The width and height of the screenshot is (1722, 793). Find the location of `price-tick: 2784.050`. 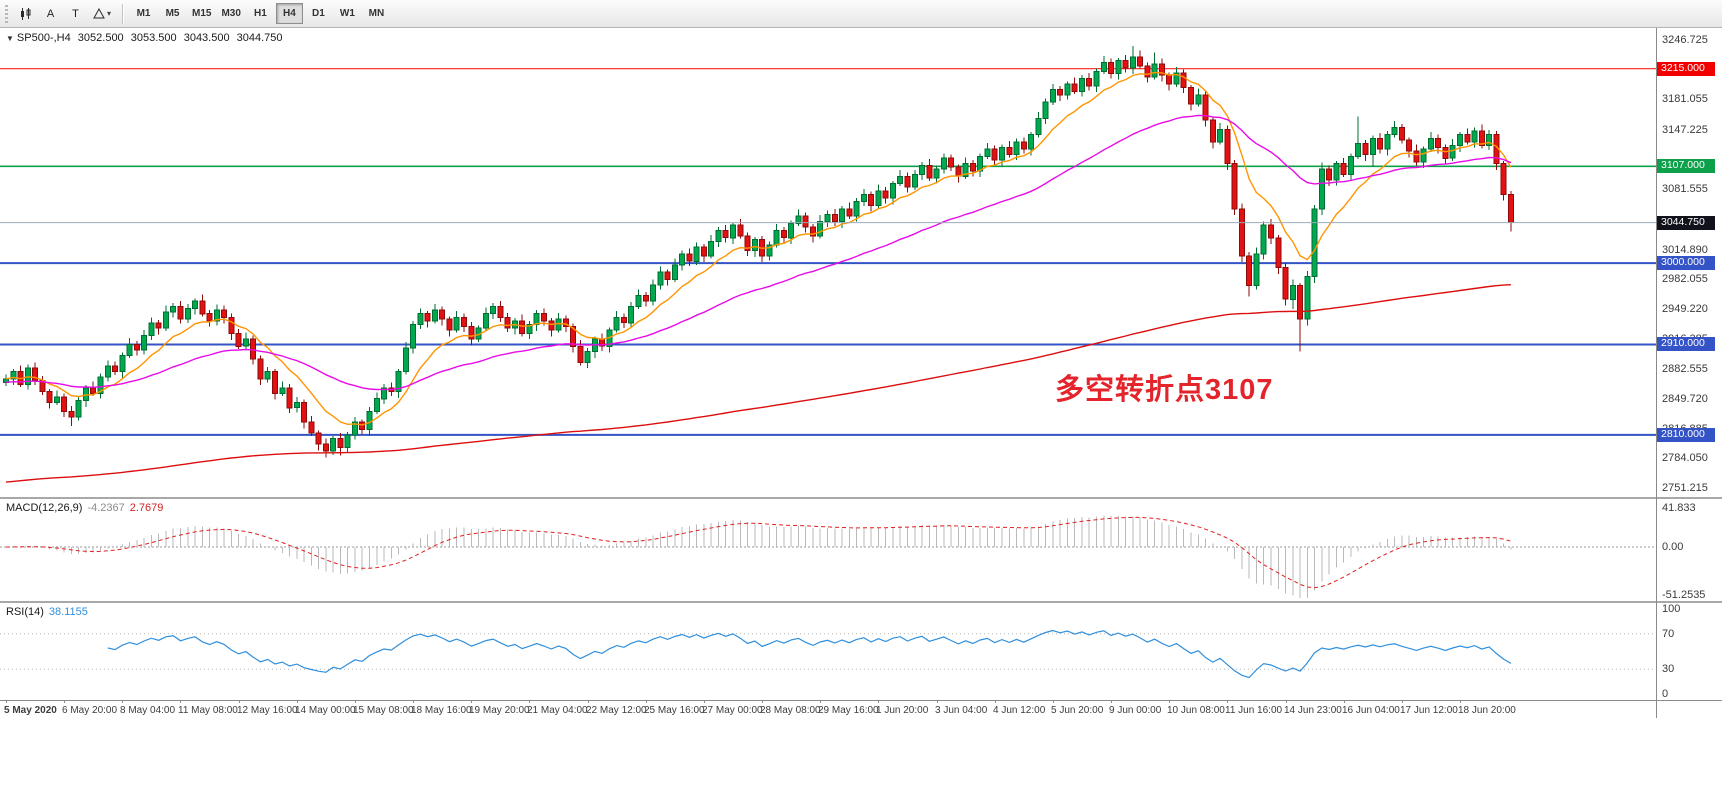

price-tick: 2784.050 is located at coordinates (1685, 458).